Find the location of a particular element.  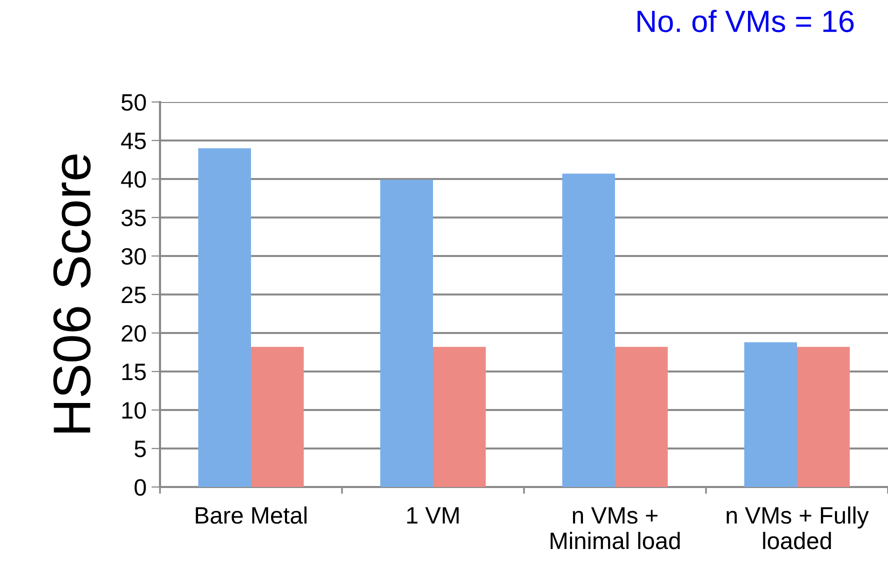

x-tick-label: n VMs + Minimal load is located at coordinates (615, 528).